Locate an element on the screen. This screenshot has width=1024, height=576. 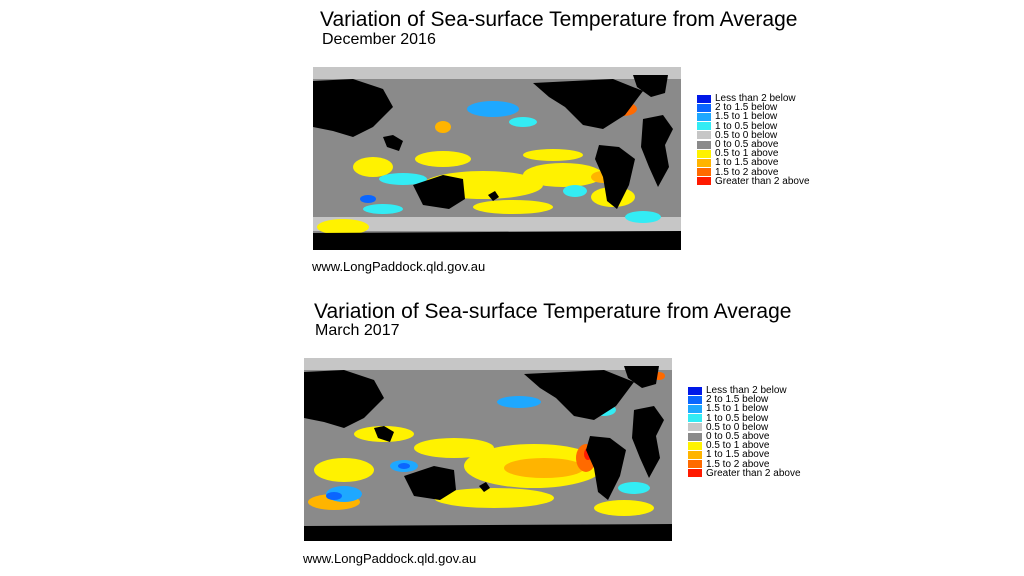
panel-subtitle: December 2016 is located at coordinates (379, 39).